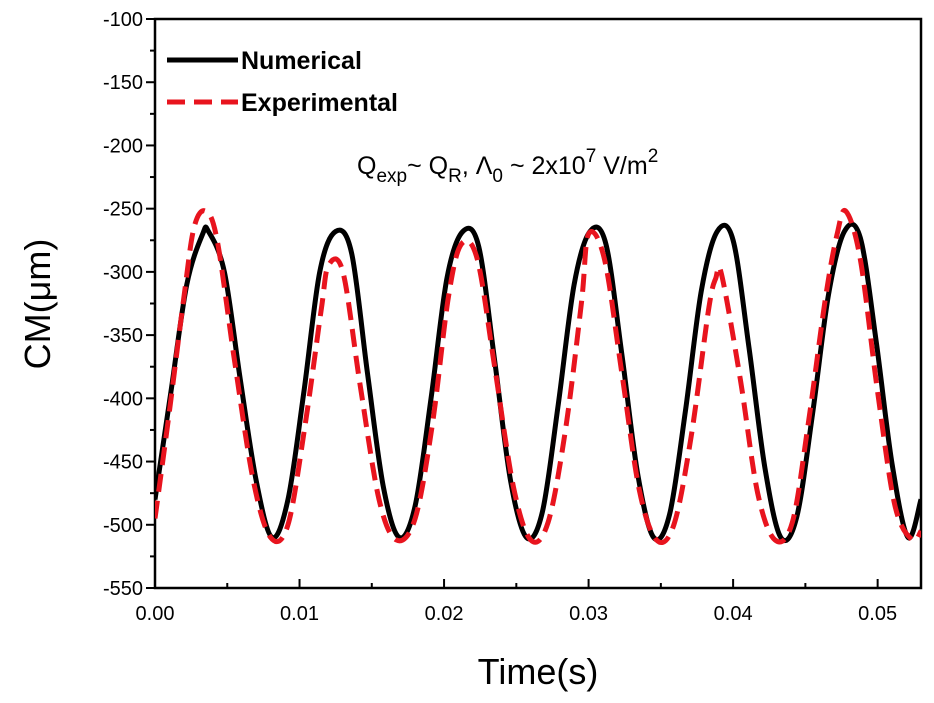 Image resolution: width=934 pixels, height=703 pixels. Describe the element at coordinates (507, 166) in the screenshot. I see `annotation: Qexp~ QR, Λ0 ~ 2x107 V/m2` at that location.